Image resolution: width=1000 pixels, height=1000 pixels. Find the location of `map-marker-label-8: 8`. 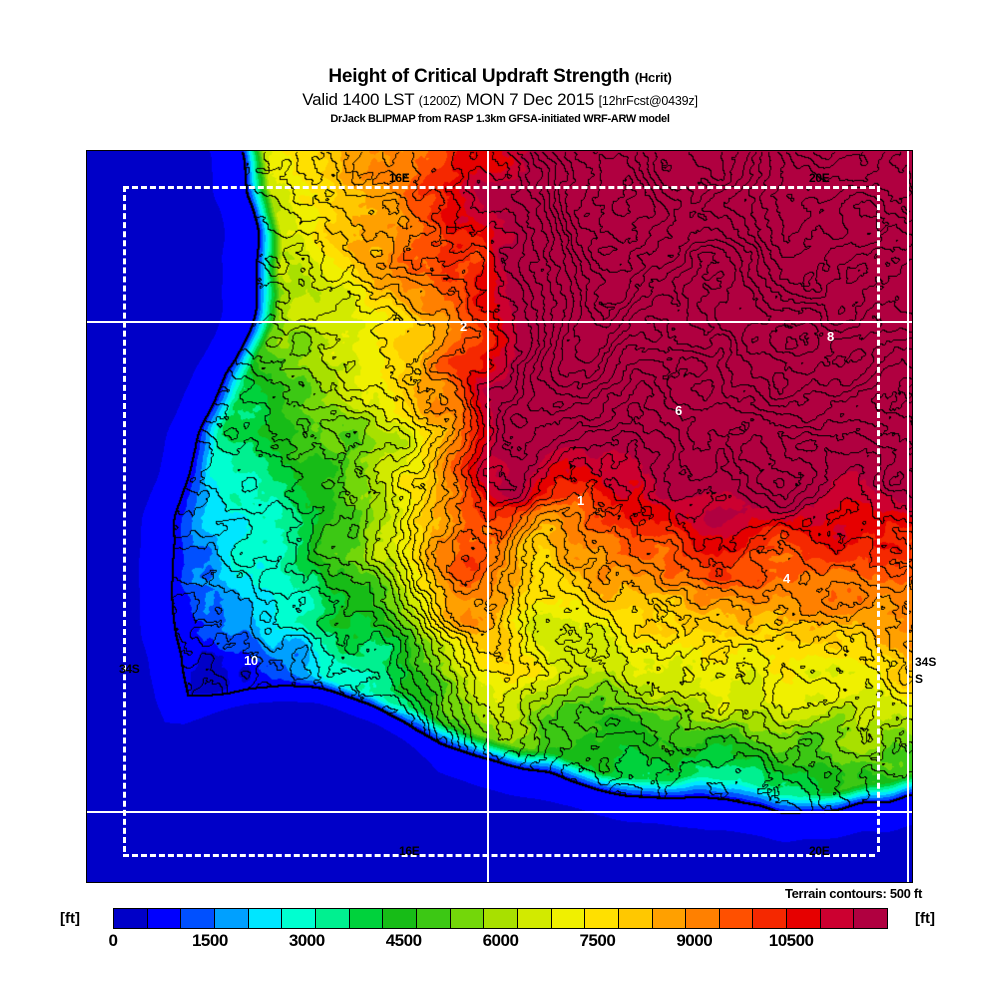

map-marker-label-8: 8 is located at coordinates (830, 336).